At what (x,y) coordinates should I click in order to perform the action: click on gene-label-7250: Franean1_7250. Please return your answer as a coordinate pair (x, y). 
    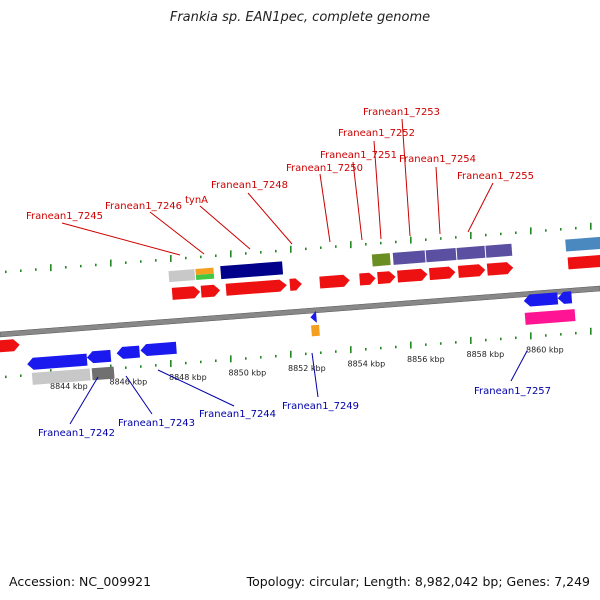
    Looking at the image, I should click on (324, 168).